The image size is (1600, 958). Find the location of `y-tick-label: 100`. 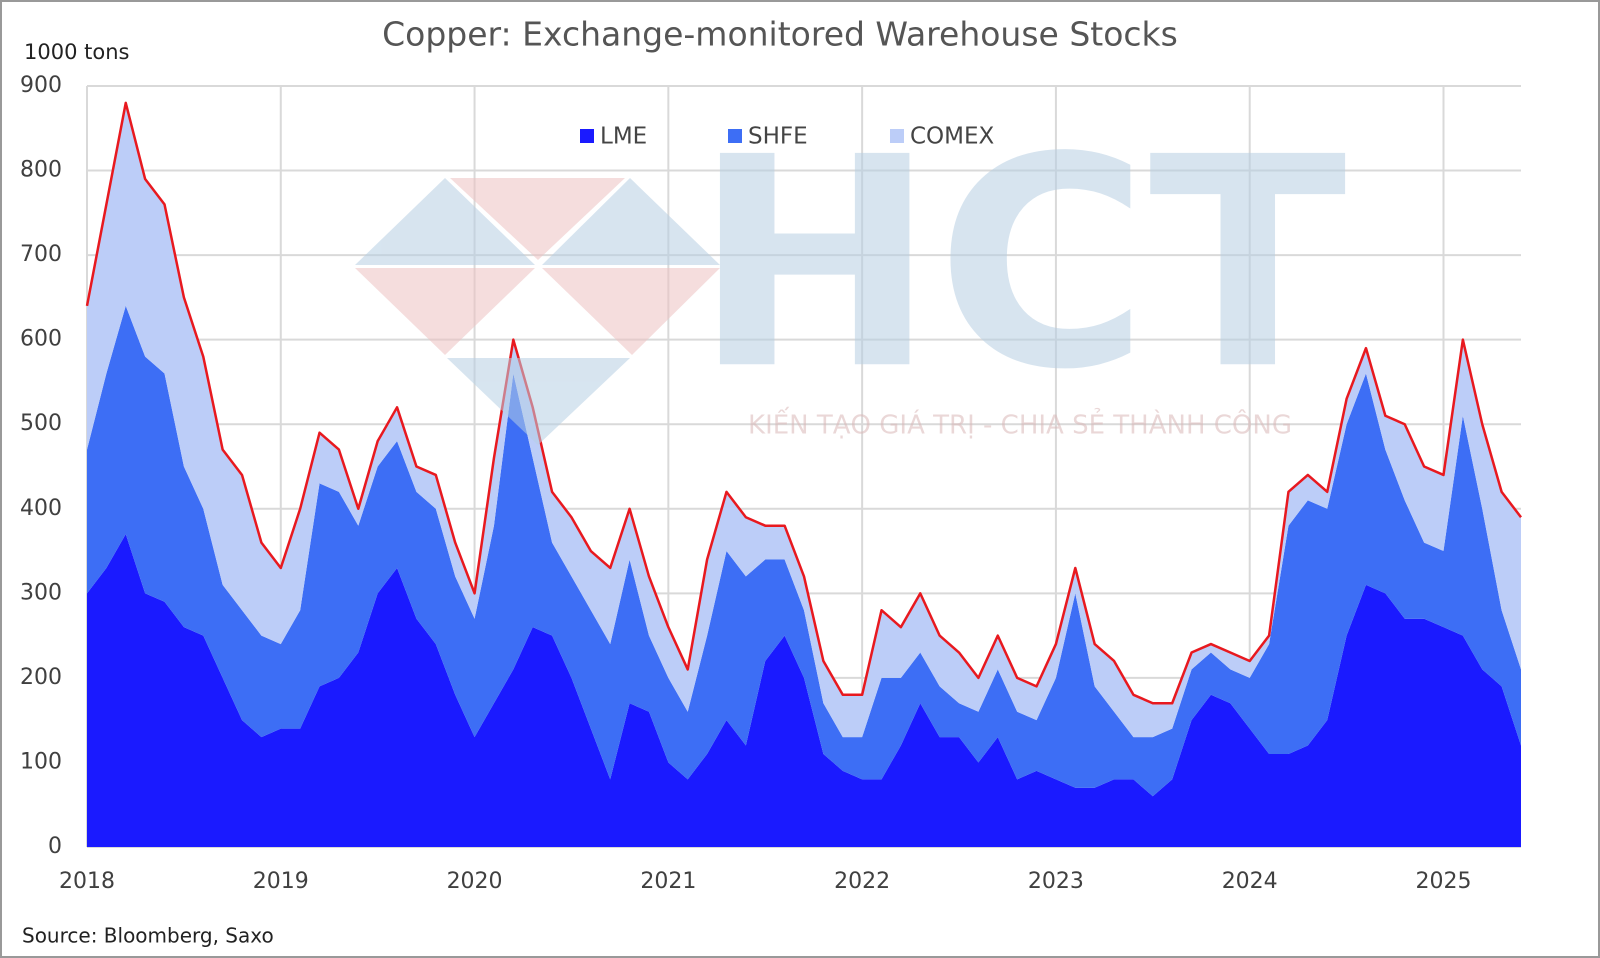

y-tick-label: 100 is located at coordinates (41, 761).